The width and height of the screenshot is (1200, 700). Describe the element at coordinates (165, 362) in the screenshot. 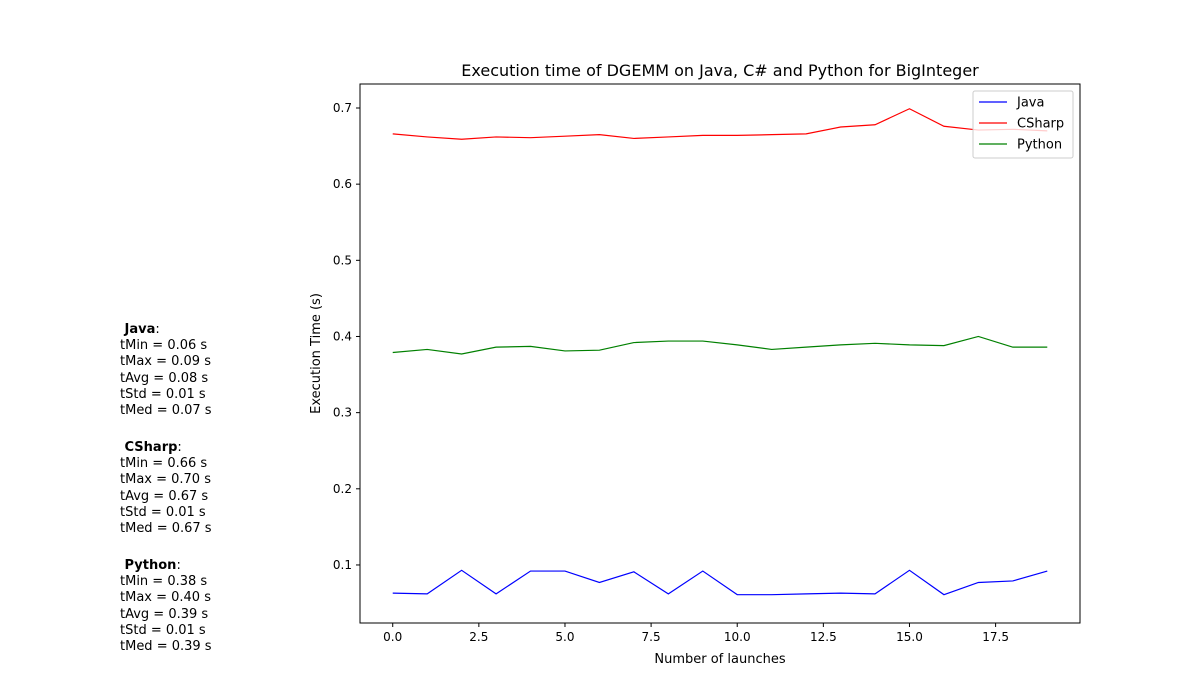

I see `stats-line: tMax = 0.09 s` at that location.